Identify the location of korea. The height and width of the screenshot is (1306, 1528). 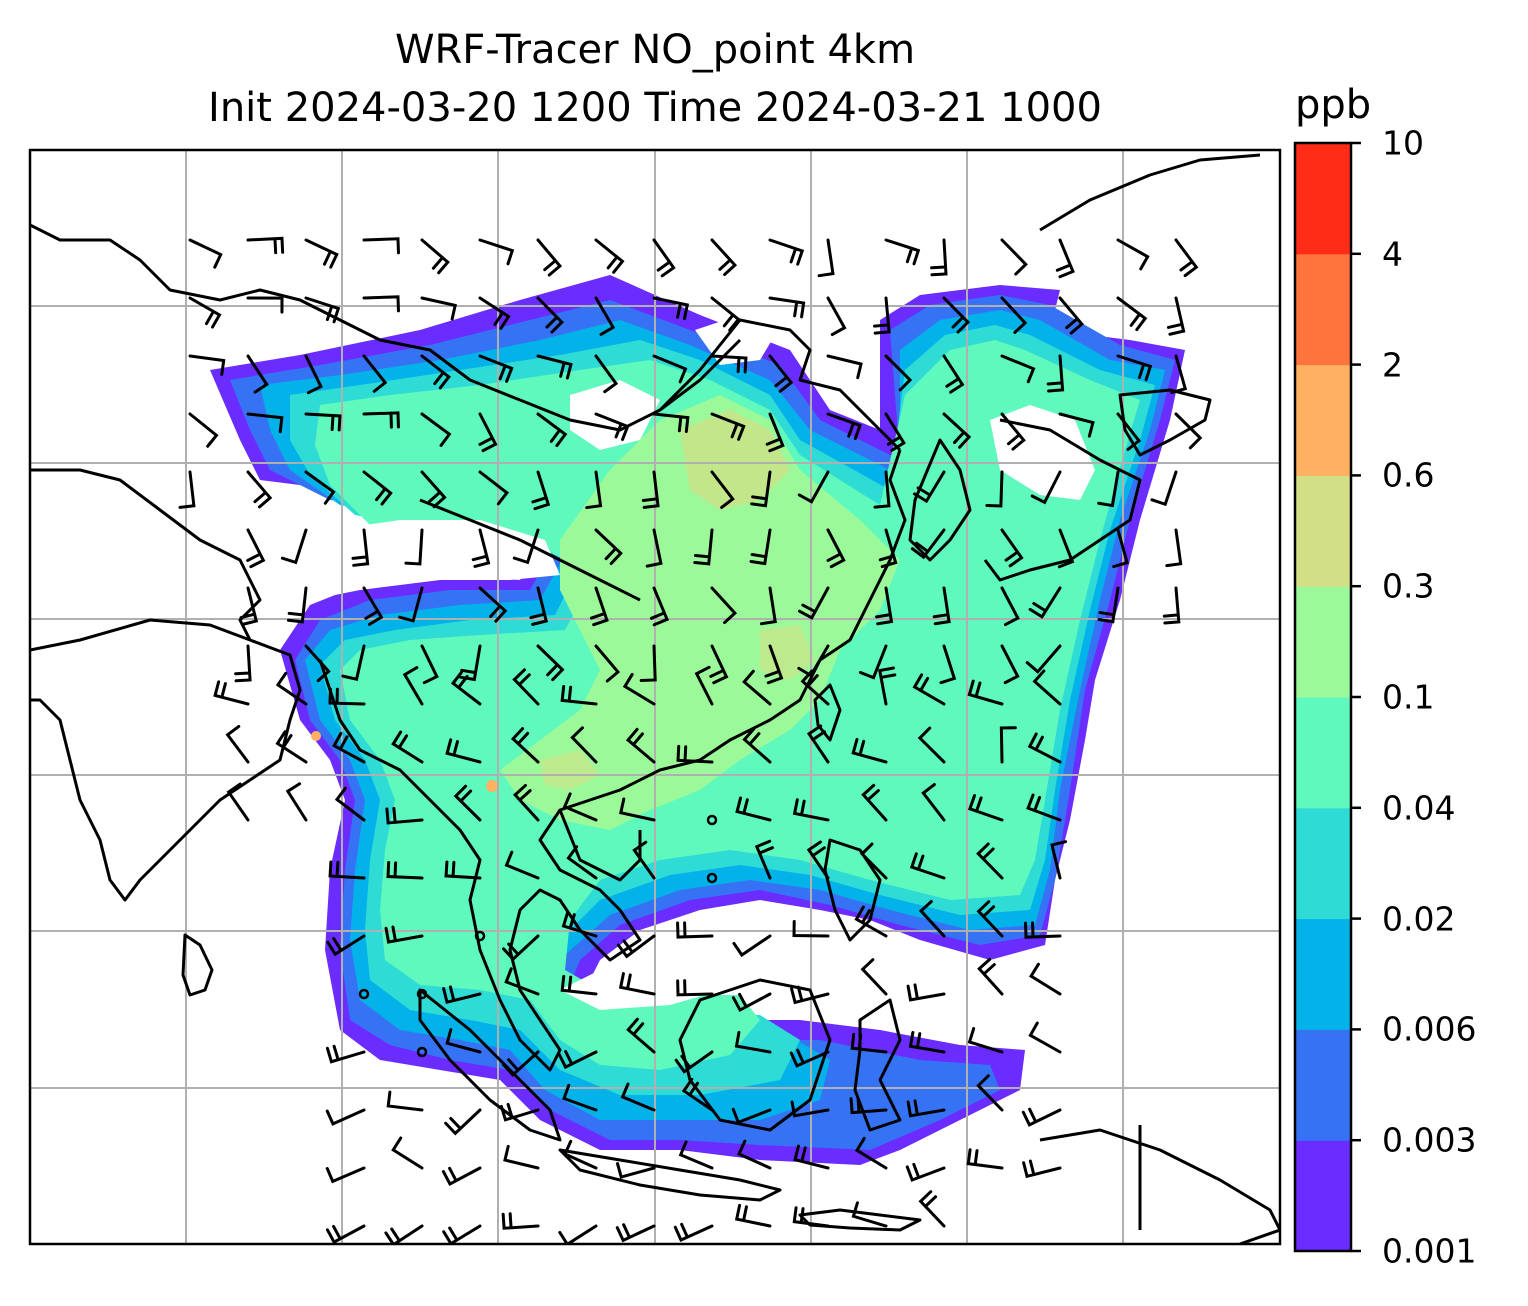
(940, 500).